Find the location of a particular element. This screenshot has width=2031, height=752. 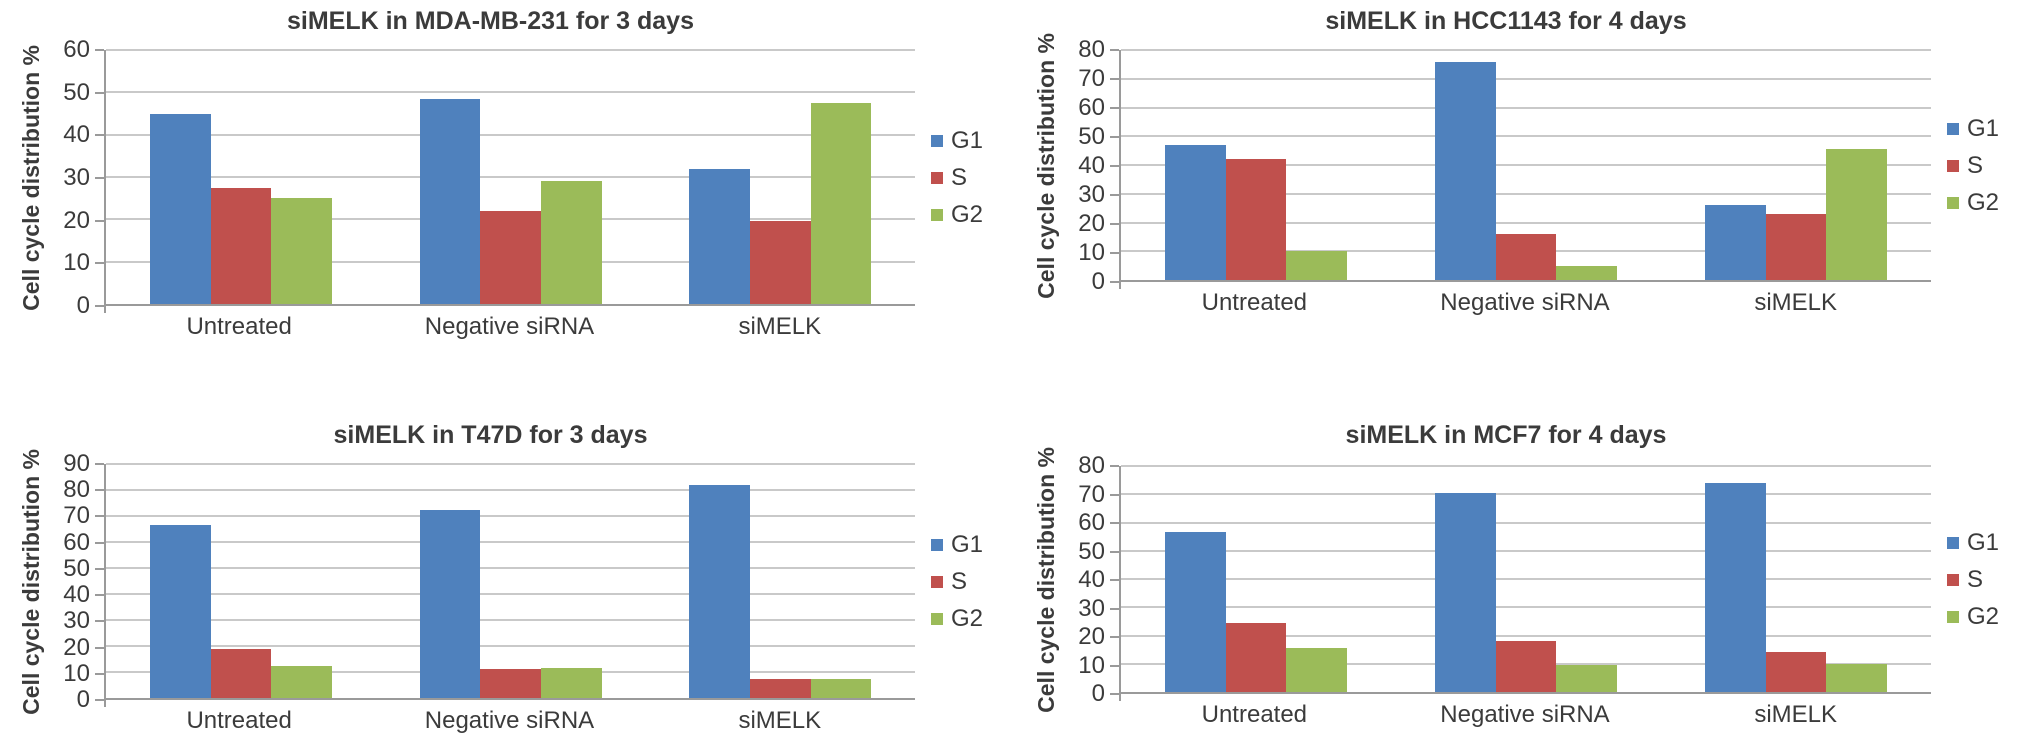

y-tick-80: 80 is located at coordinates (1098, 466).